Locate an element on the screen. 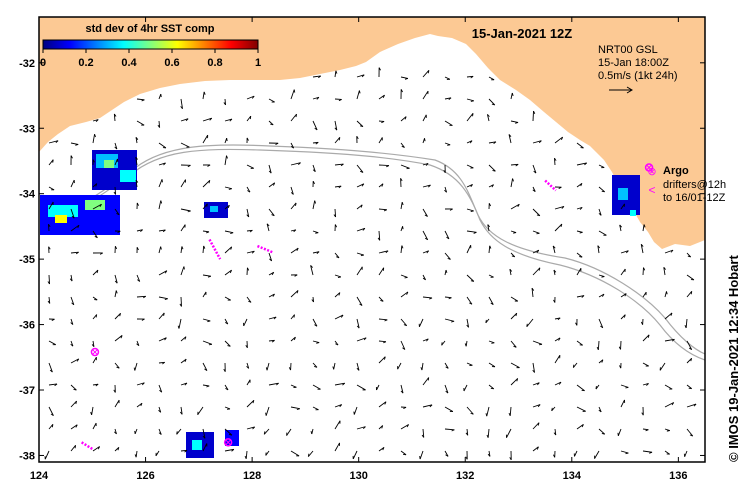 The image size is (749, 501). colorbar-tick-label: 0.4 is located at coordinates (129, 63).